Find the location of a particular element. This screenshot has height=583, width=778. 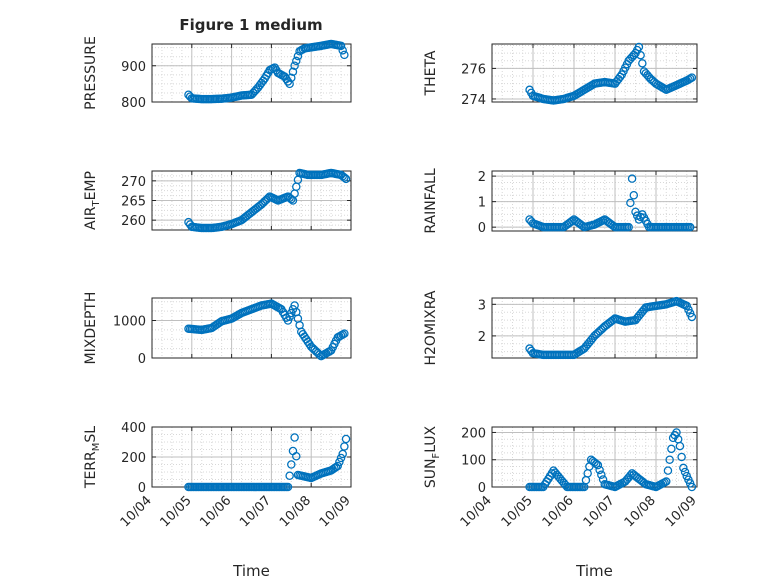

y-axis-label: TERRMSL is located at coordinates (92, 457).